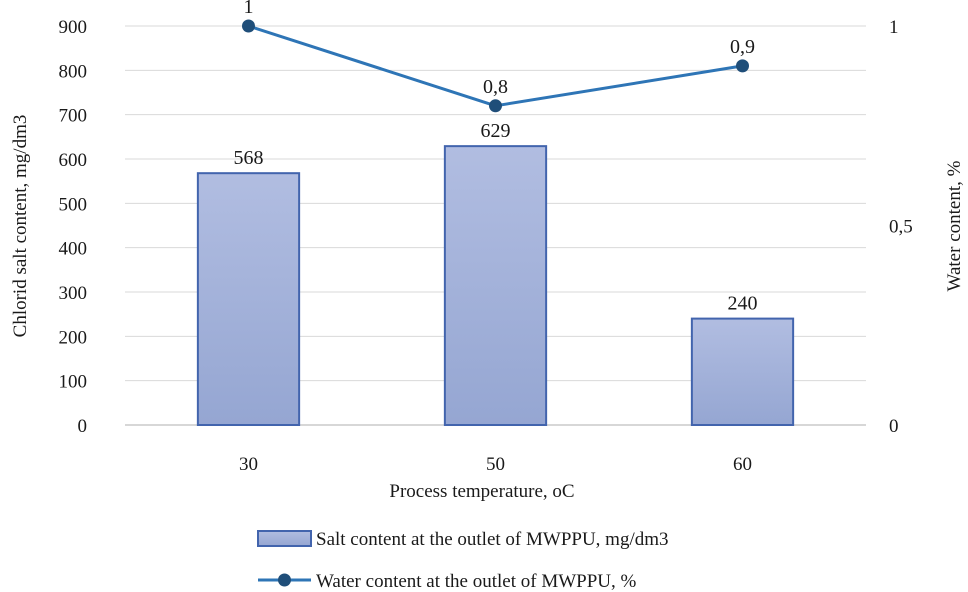 The image size is (968, 592). Describe the element at coordinates (249, 9) in the screenshot. I see `line-data-label: 1` at that location.